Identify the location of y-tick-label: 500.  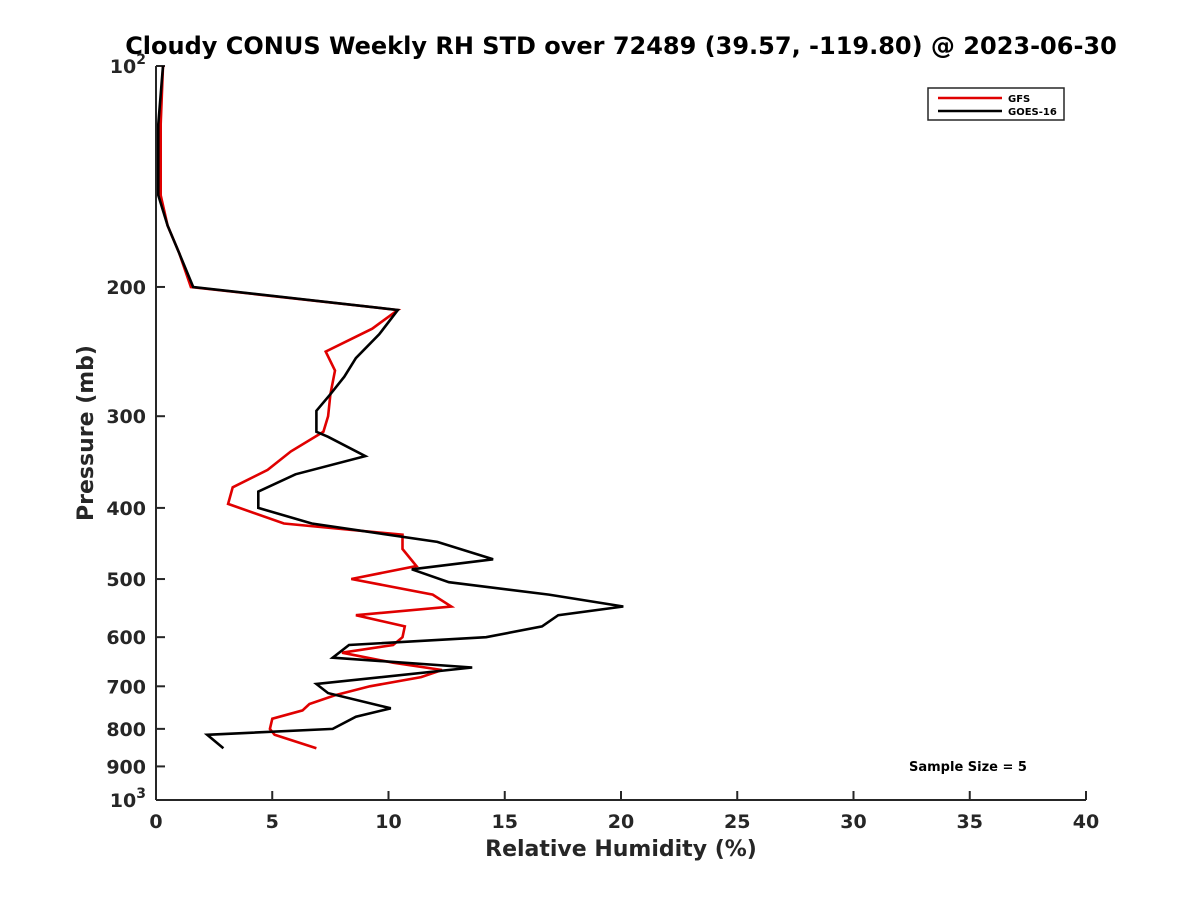
(126, 580).